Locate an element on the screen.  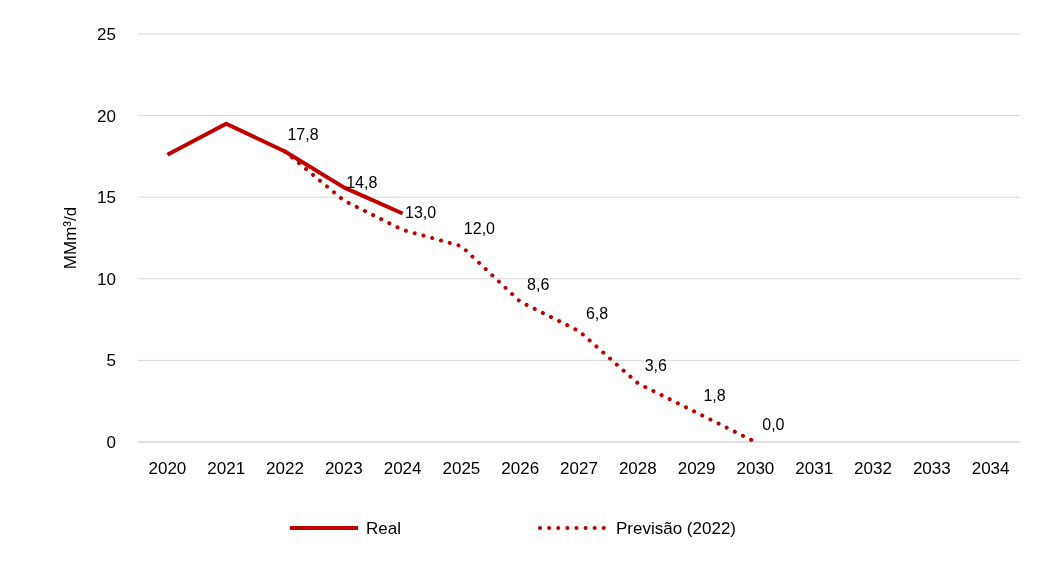
x-tick-label: 2029 is located at coordinates (696, 468).